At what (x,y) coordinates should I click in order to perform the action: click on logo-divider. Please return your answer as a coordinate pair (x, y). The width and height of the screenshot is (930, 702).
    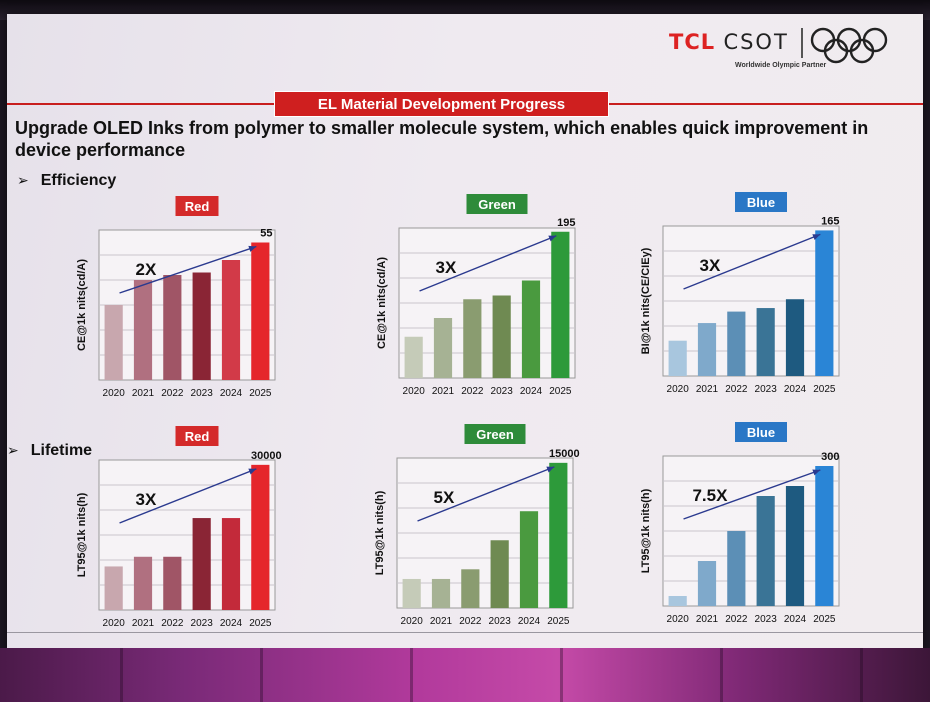
    Looking at the image, I should click on (802, 43).